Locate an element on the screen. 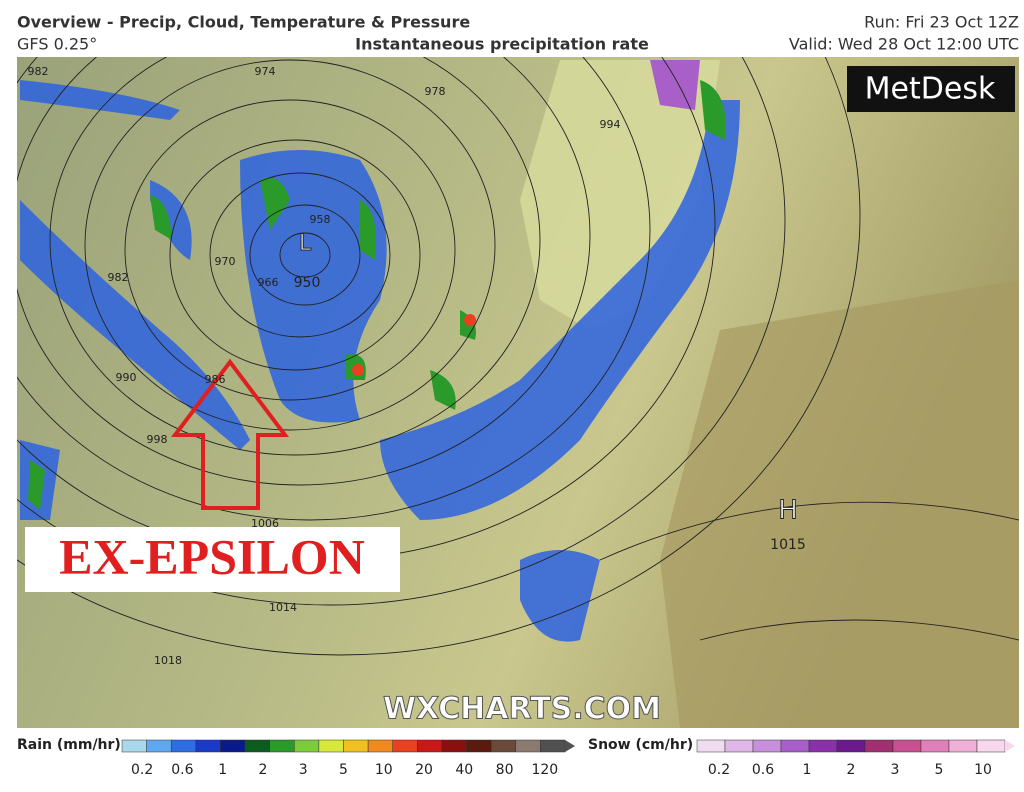  watermark: WXCHARTS.COM is located at coordinates (522, 709).